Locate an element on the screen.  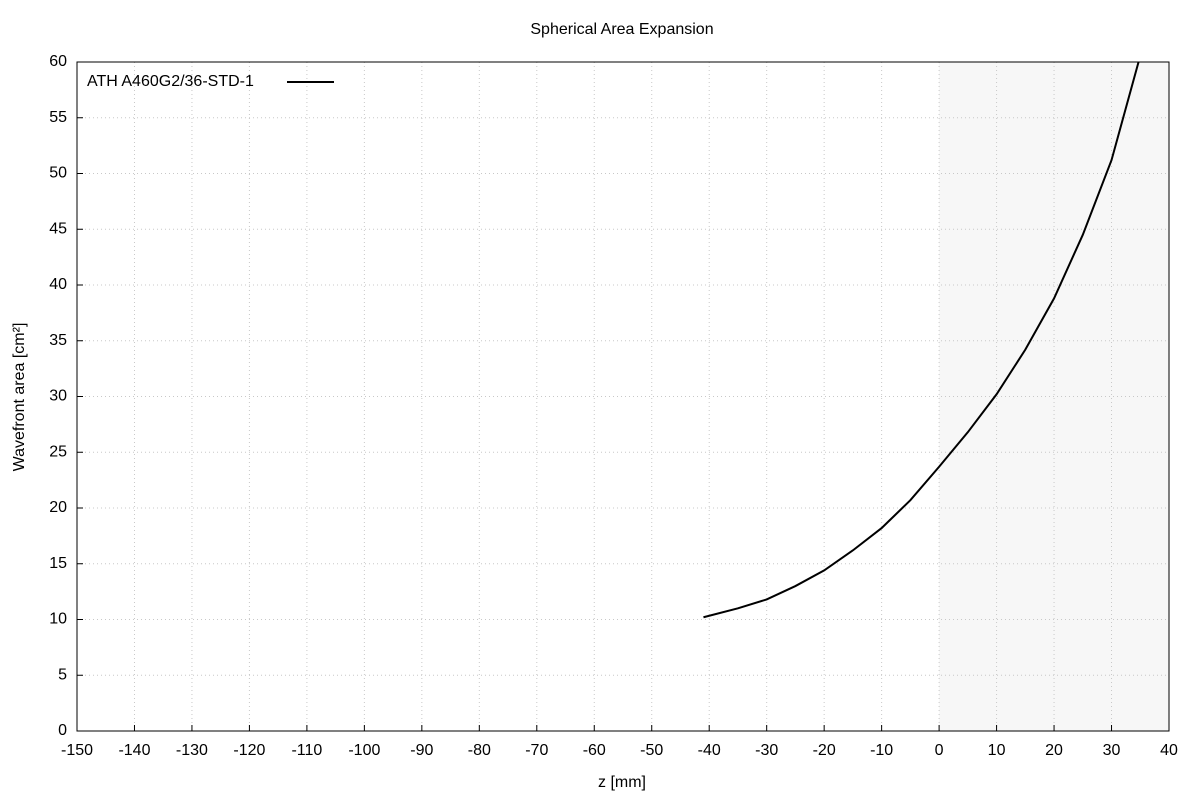
x-tick-label: -120 is located at coordinates (249, 750).